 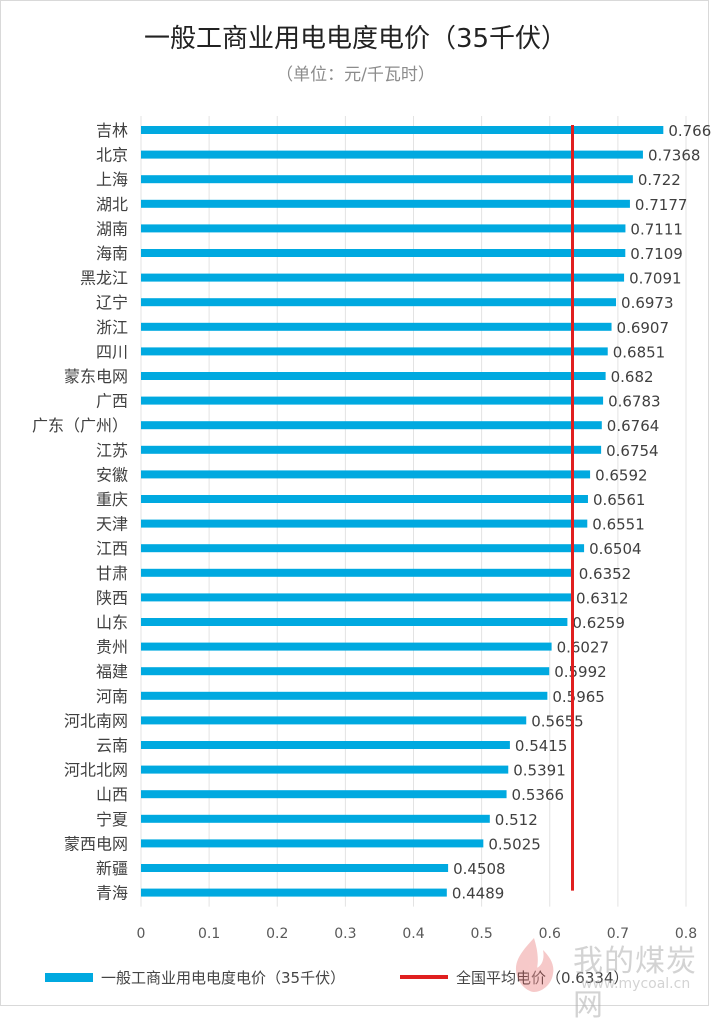 What do you see at coordinates (550, 934) in the screenshot?
I see `x-tick-label: 0.6` at bounding box center [550, 934].